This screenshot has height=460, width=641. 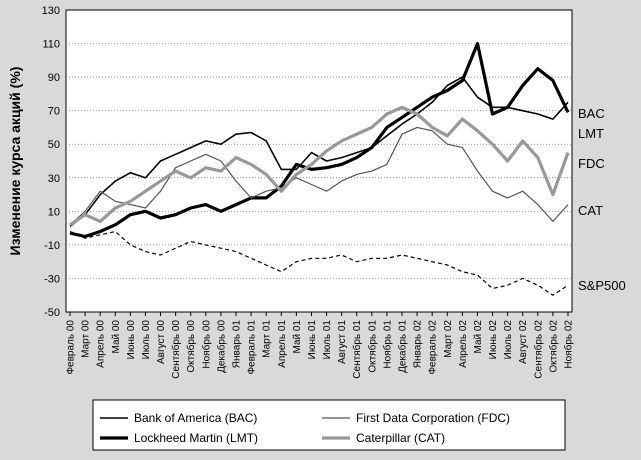 What do you see at coordinates (206, 344) in the screenshot?
I see `x-tick-label: Ноябрь 00` at bounding box center [206, 344].